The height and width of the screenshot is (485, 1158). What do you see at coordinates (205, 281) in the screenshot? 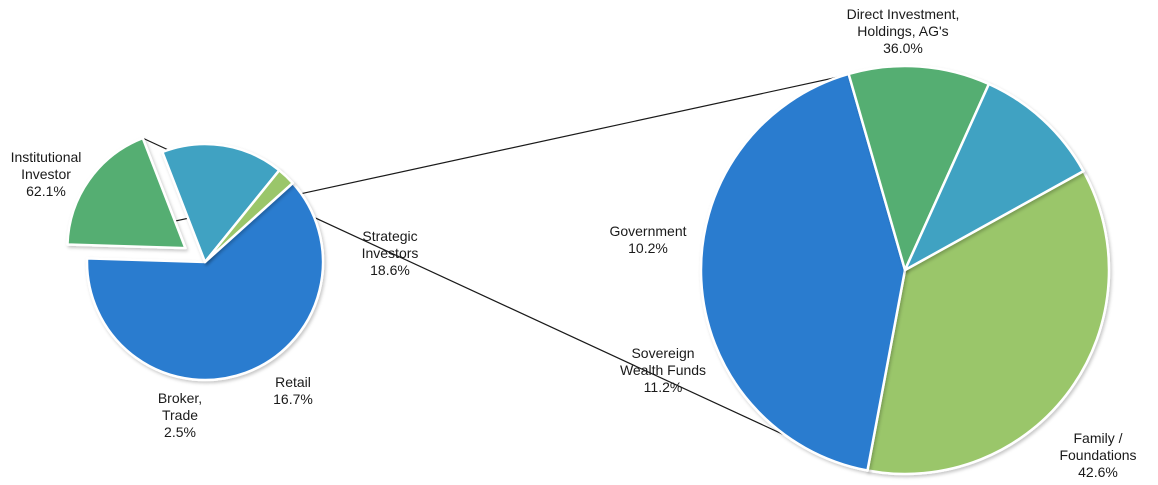
I see `main-pie-slice-institutional-investor` at bounding box center [205, 281].